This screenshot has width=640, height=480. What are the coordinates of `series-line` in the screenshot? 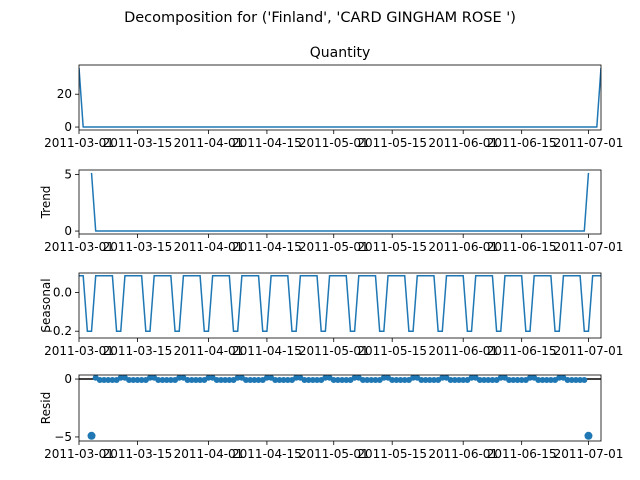 It's located at (340, 303).